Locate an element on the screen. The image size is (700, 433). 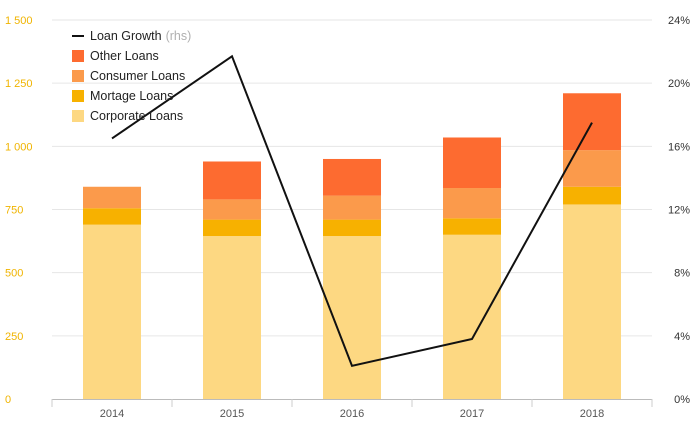
y-tick-label-right: 8% is located at coordinates (682, 274).